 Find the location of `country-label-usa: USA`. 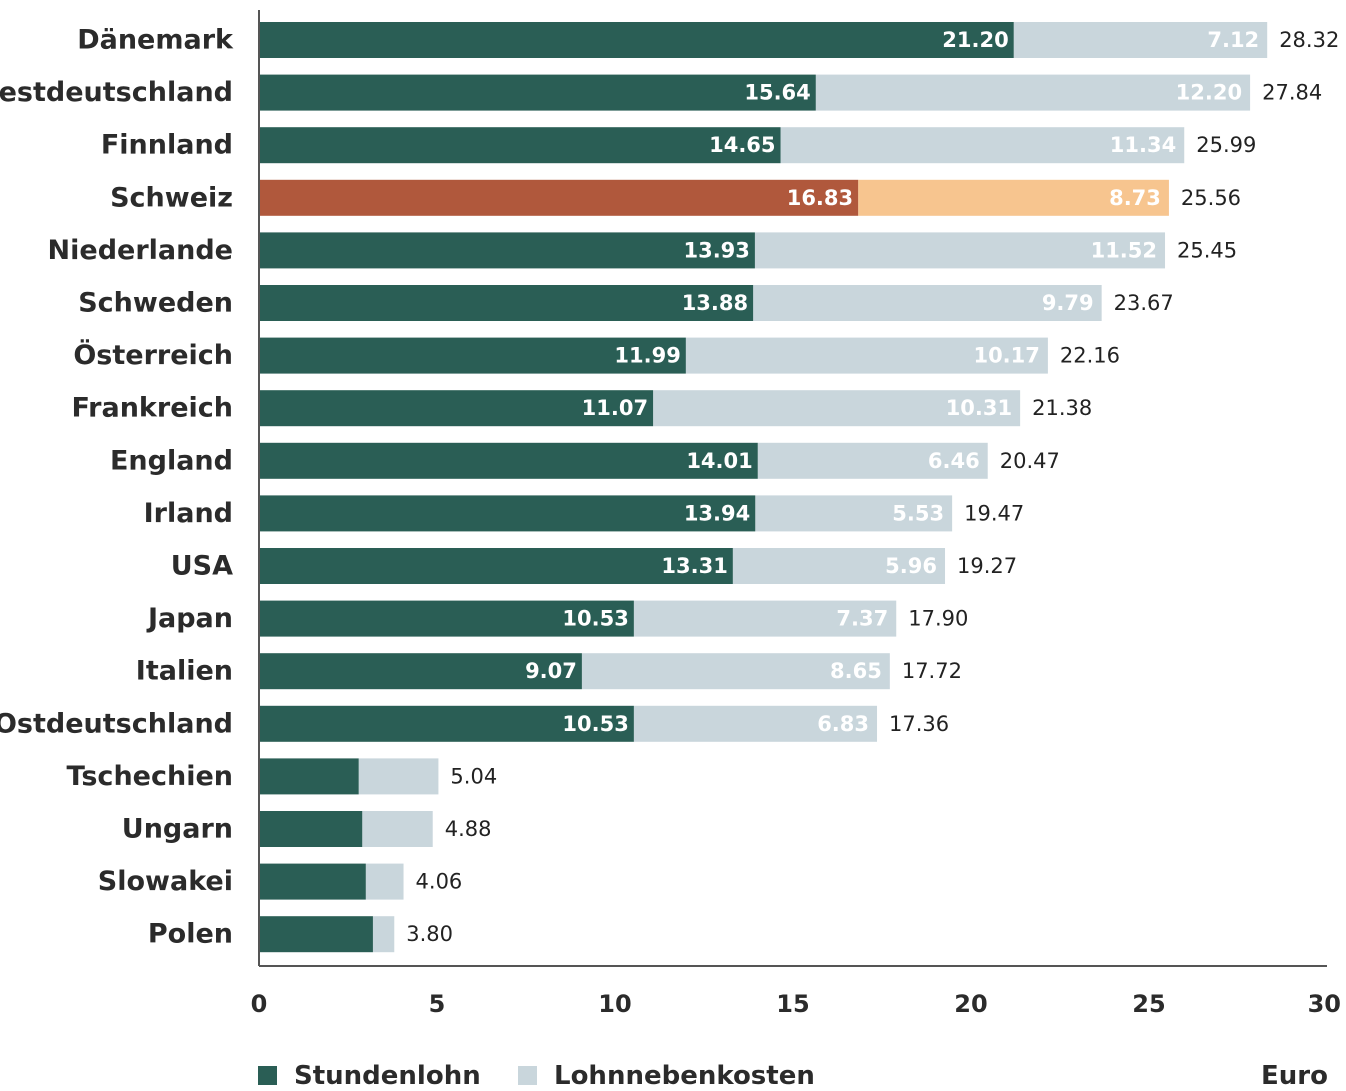

country-label-usa: USA is located at coordinates (202, 566).